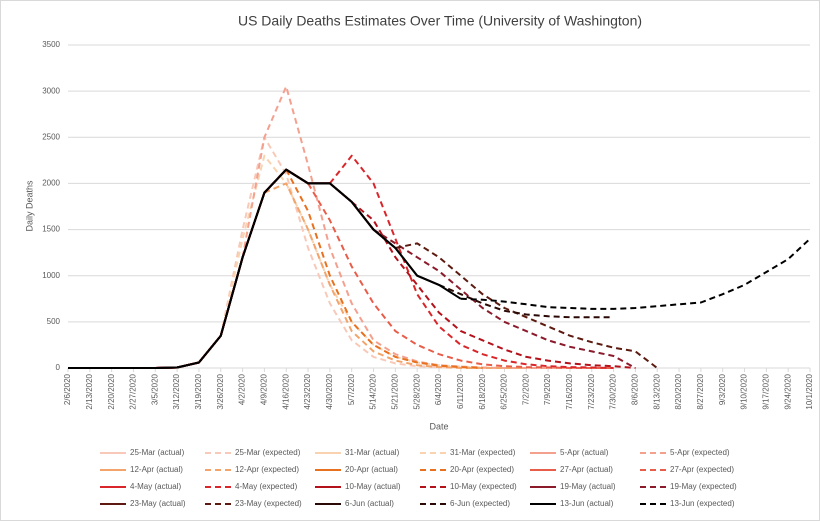  I want to click on x-tick-label: 7/9/2020, so click(547, 389).